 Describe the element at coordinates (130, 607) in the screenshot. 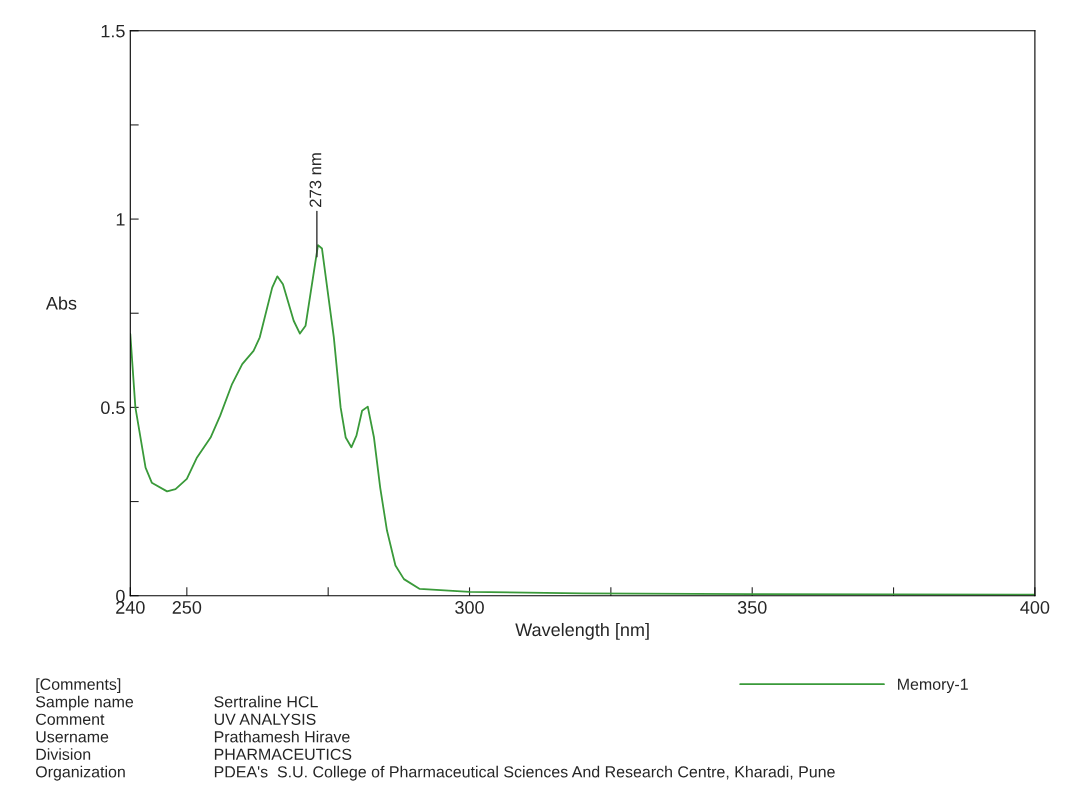

I see `x-tick-label: 240` at that location.